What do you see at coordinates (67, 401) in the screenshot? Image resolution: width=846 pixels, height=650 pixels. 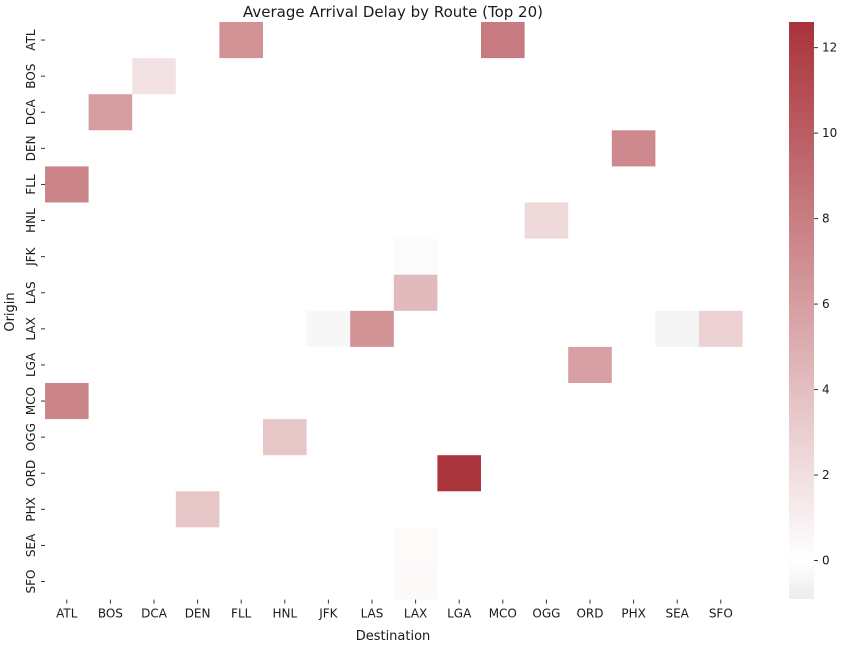 I see `heatmap-cell-mco-atl` at bounding box center [67, 401].